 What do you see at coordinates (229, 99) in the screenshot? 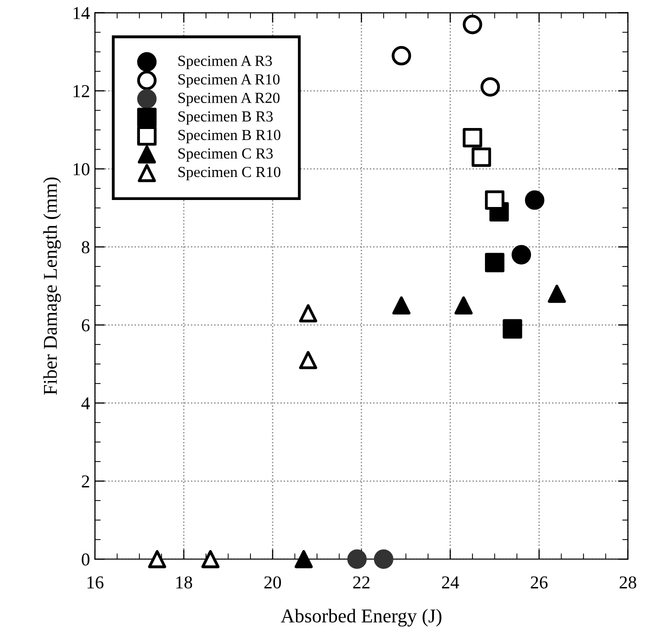
I see `legend-label: Specimen A R20` at bounding box center [229, 99].